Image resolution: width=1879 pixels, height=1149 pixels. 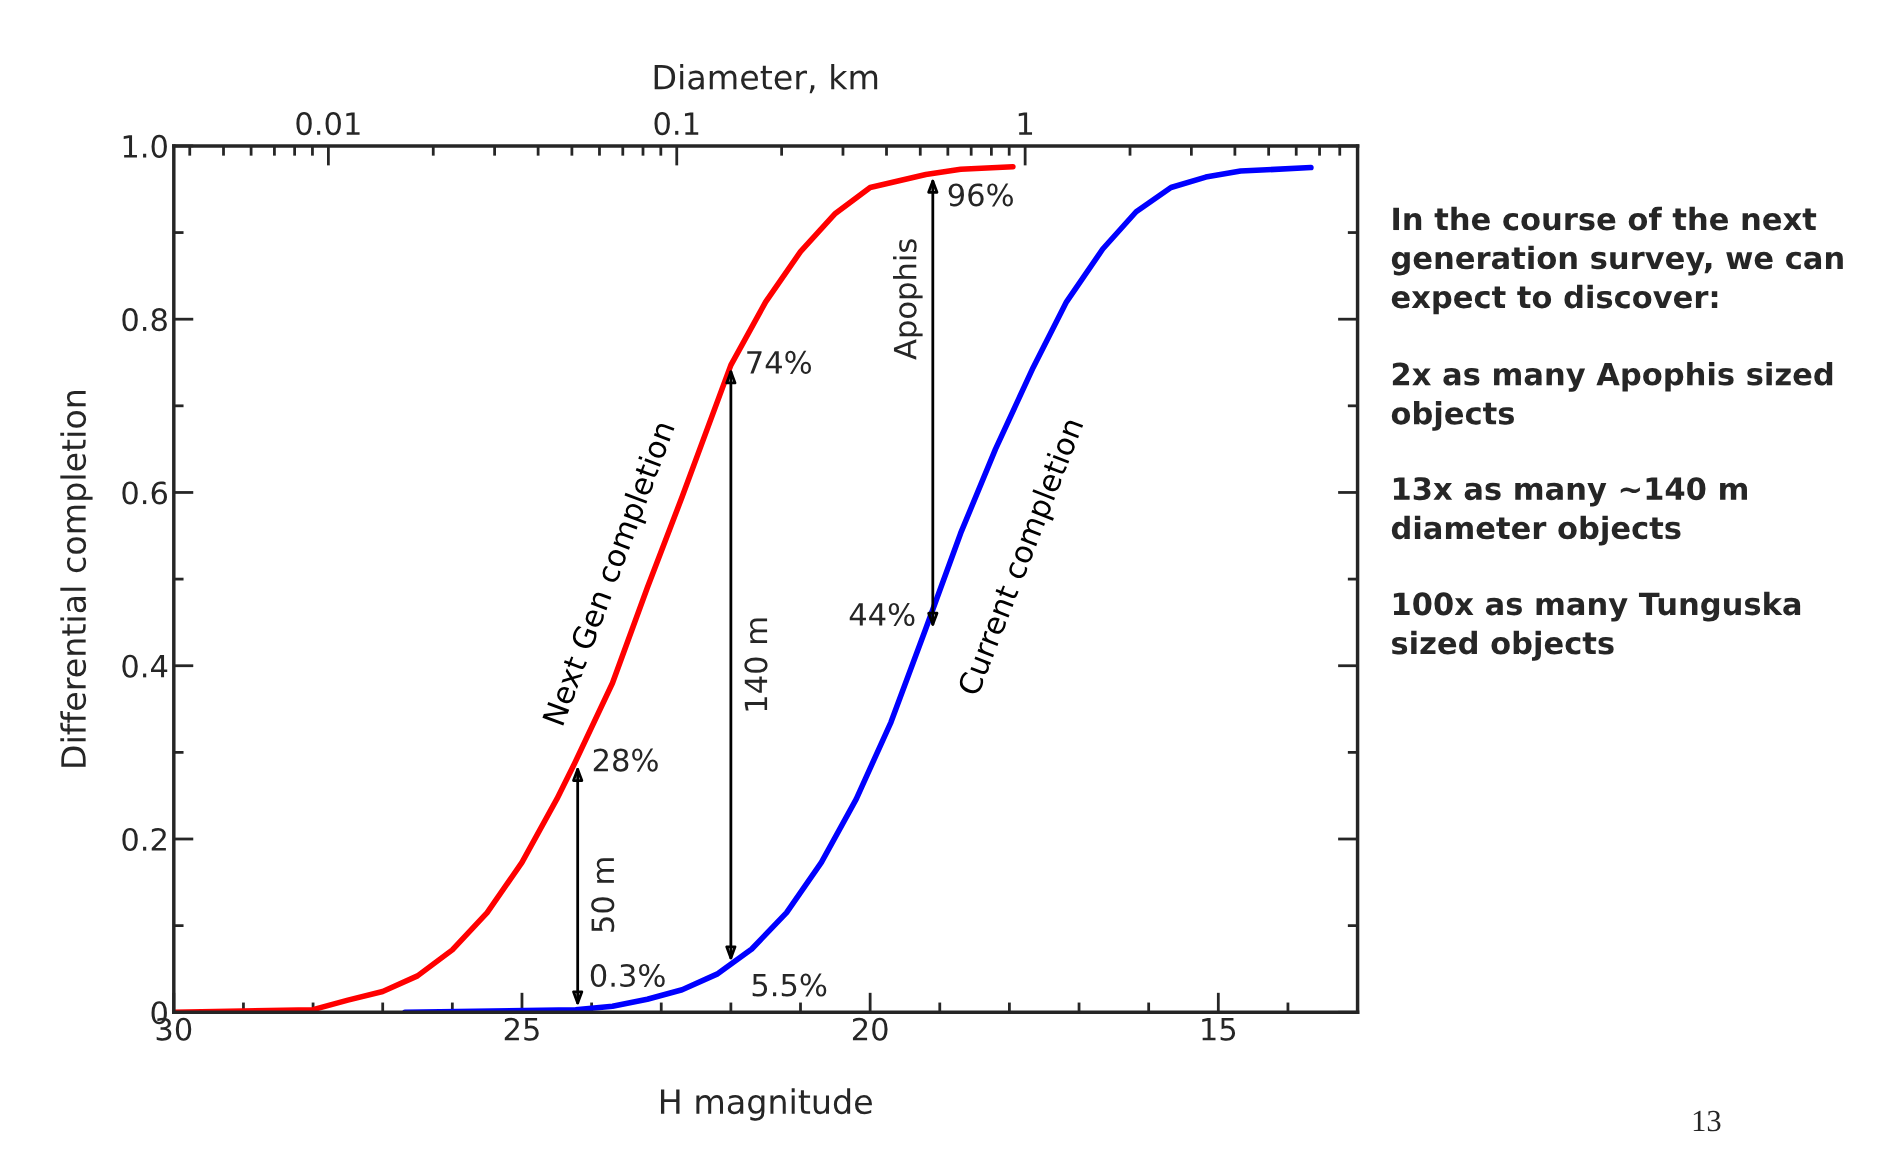 What do you see at coordinates (756, 664) in the screenshot?
I see `annotation: 140 m` at bounding box center [756, 664].